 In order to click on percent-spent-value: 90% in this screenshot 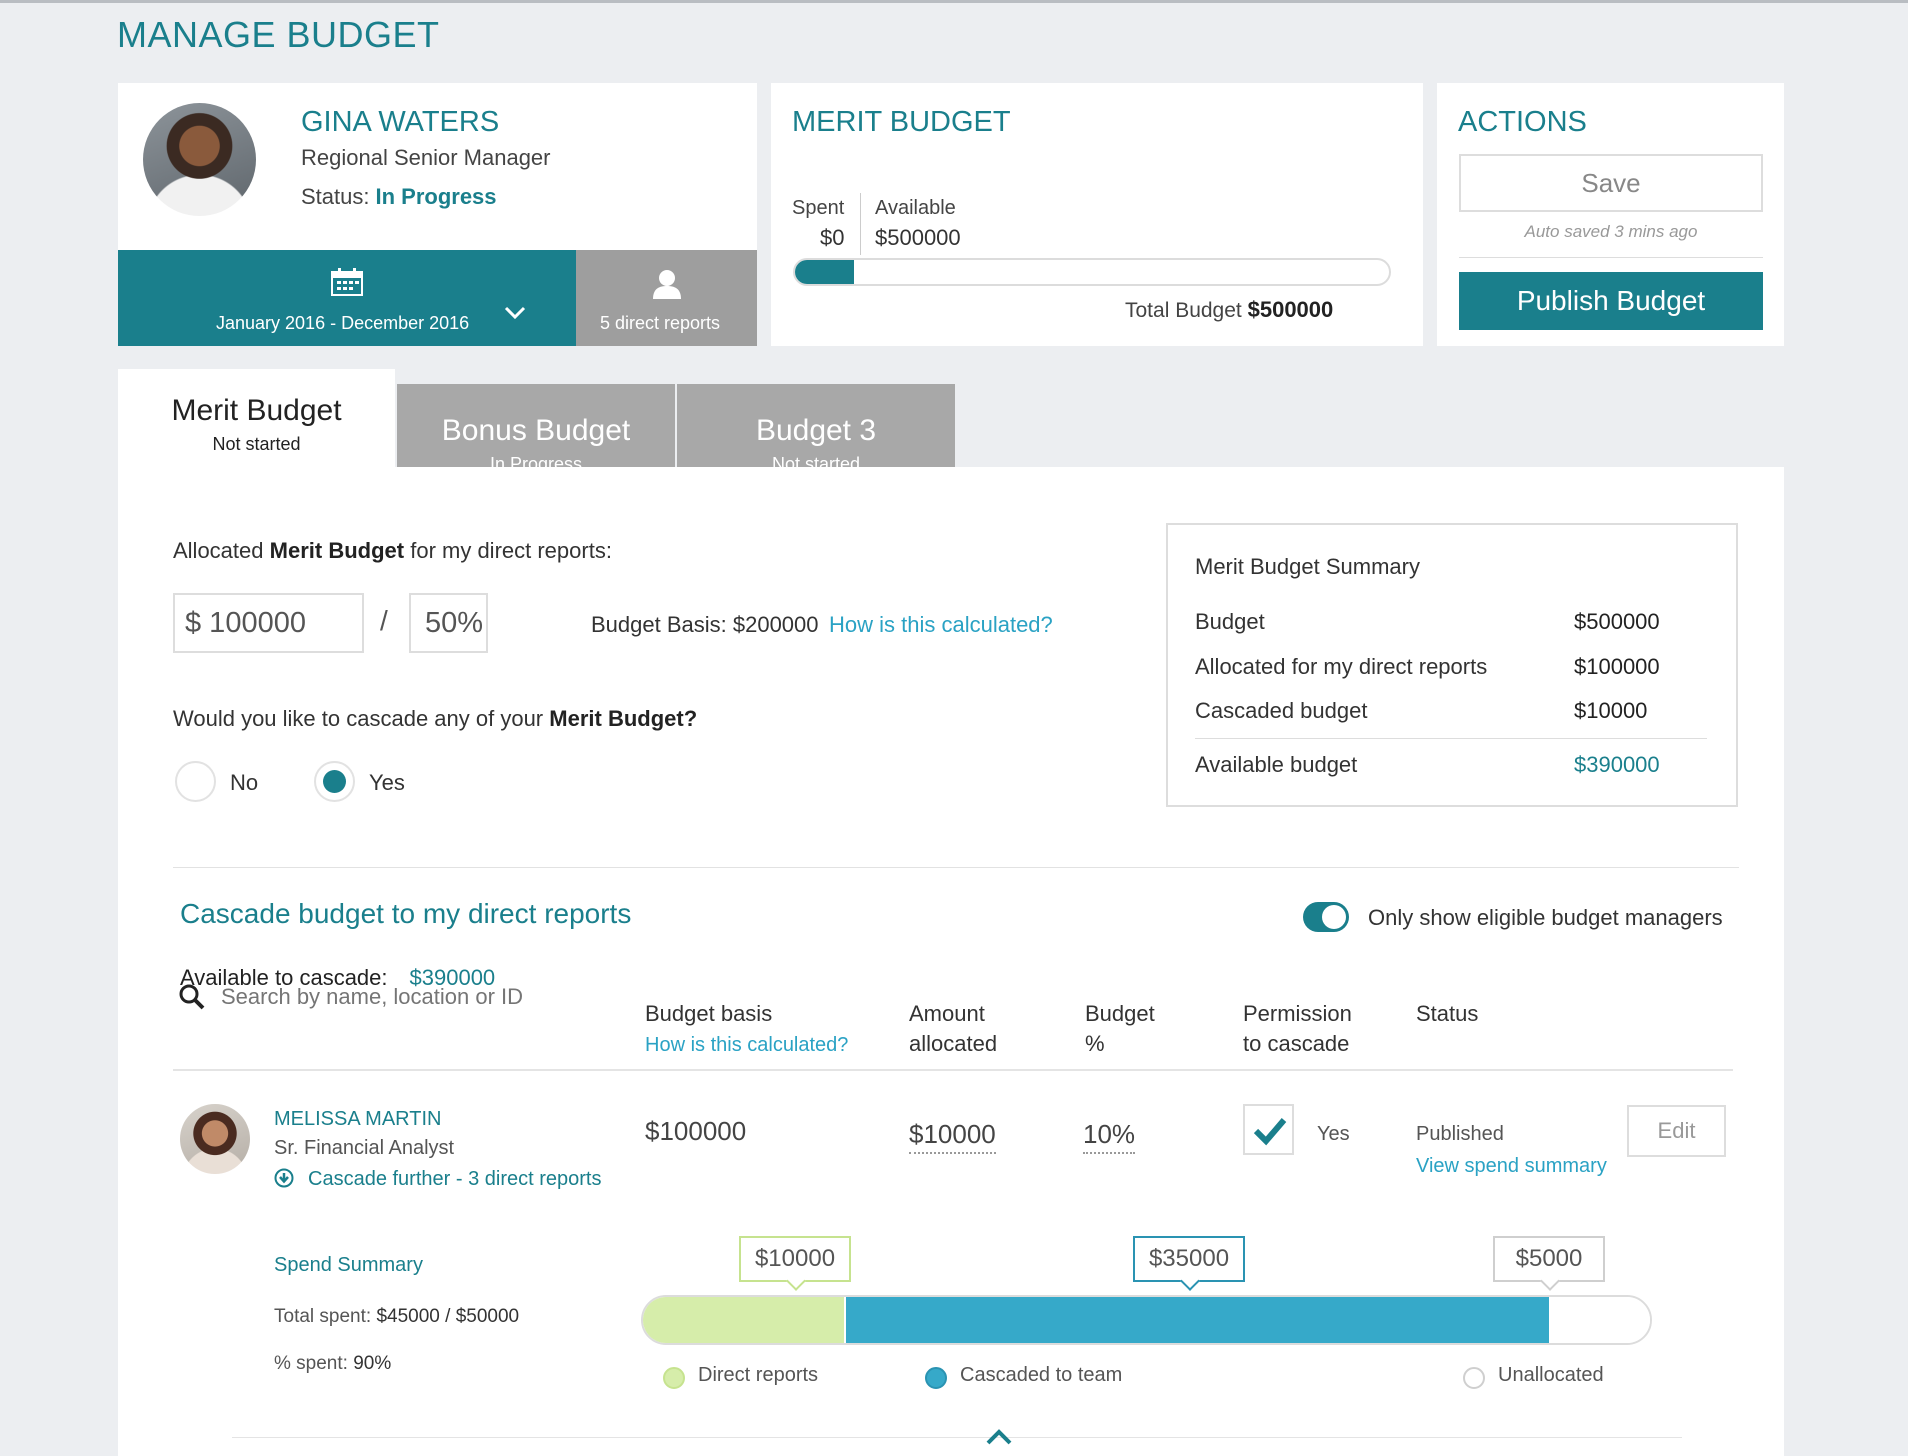, I will do `click(372, 1363)`.